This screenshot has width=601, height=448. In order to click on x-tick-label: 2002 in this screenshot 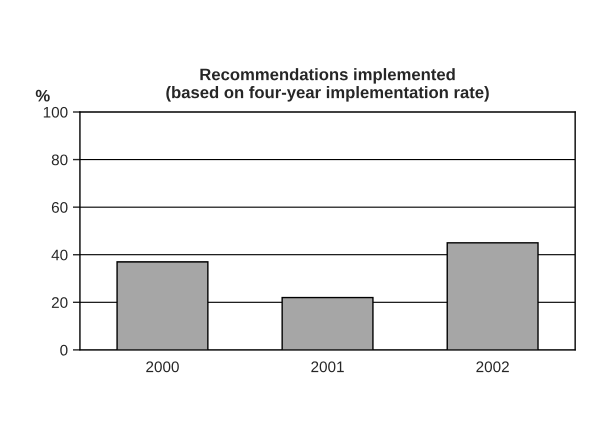, I will do `click(492, 366)`.